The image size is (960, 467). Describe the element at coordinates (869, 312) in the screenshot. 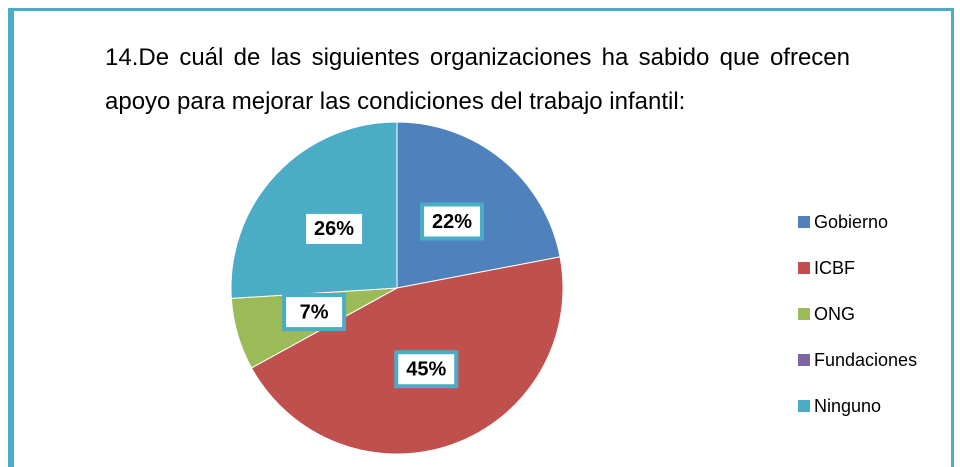

I see `legend-box` at that location.